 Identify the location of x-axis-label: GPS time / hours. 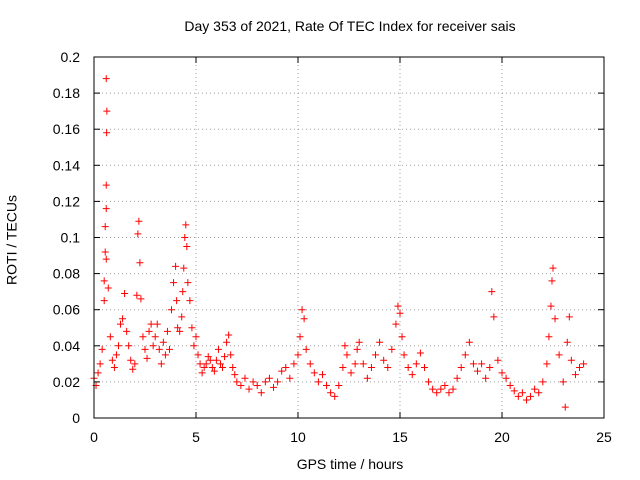
(350, 464).